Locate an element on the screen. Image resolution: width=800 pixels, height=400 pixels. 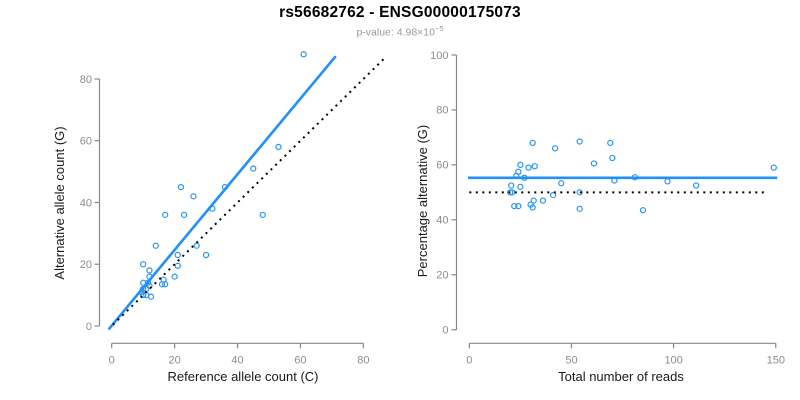
x-tick-label: 80 is located at coordinates (363, 361).